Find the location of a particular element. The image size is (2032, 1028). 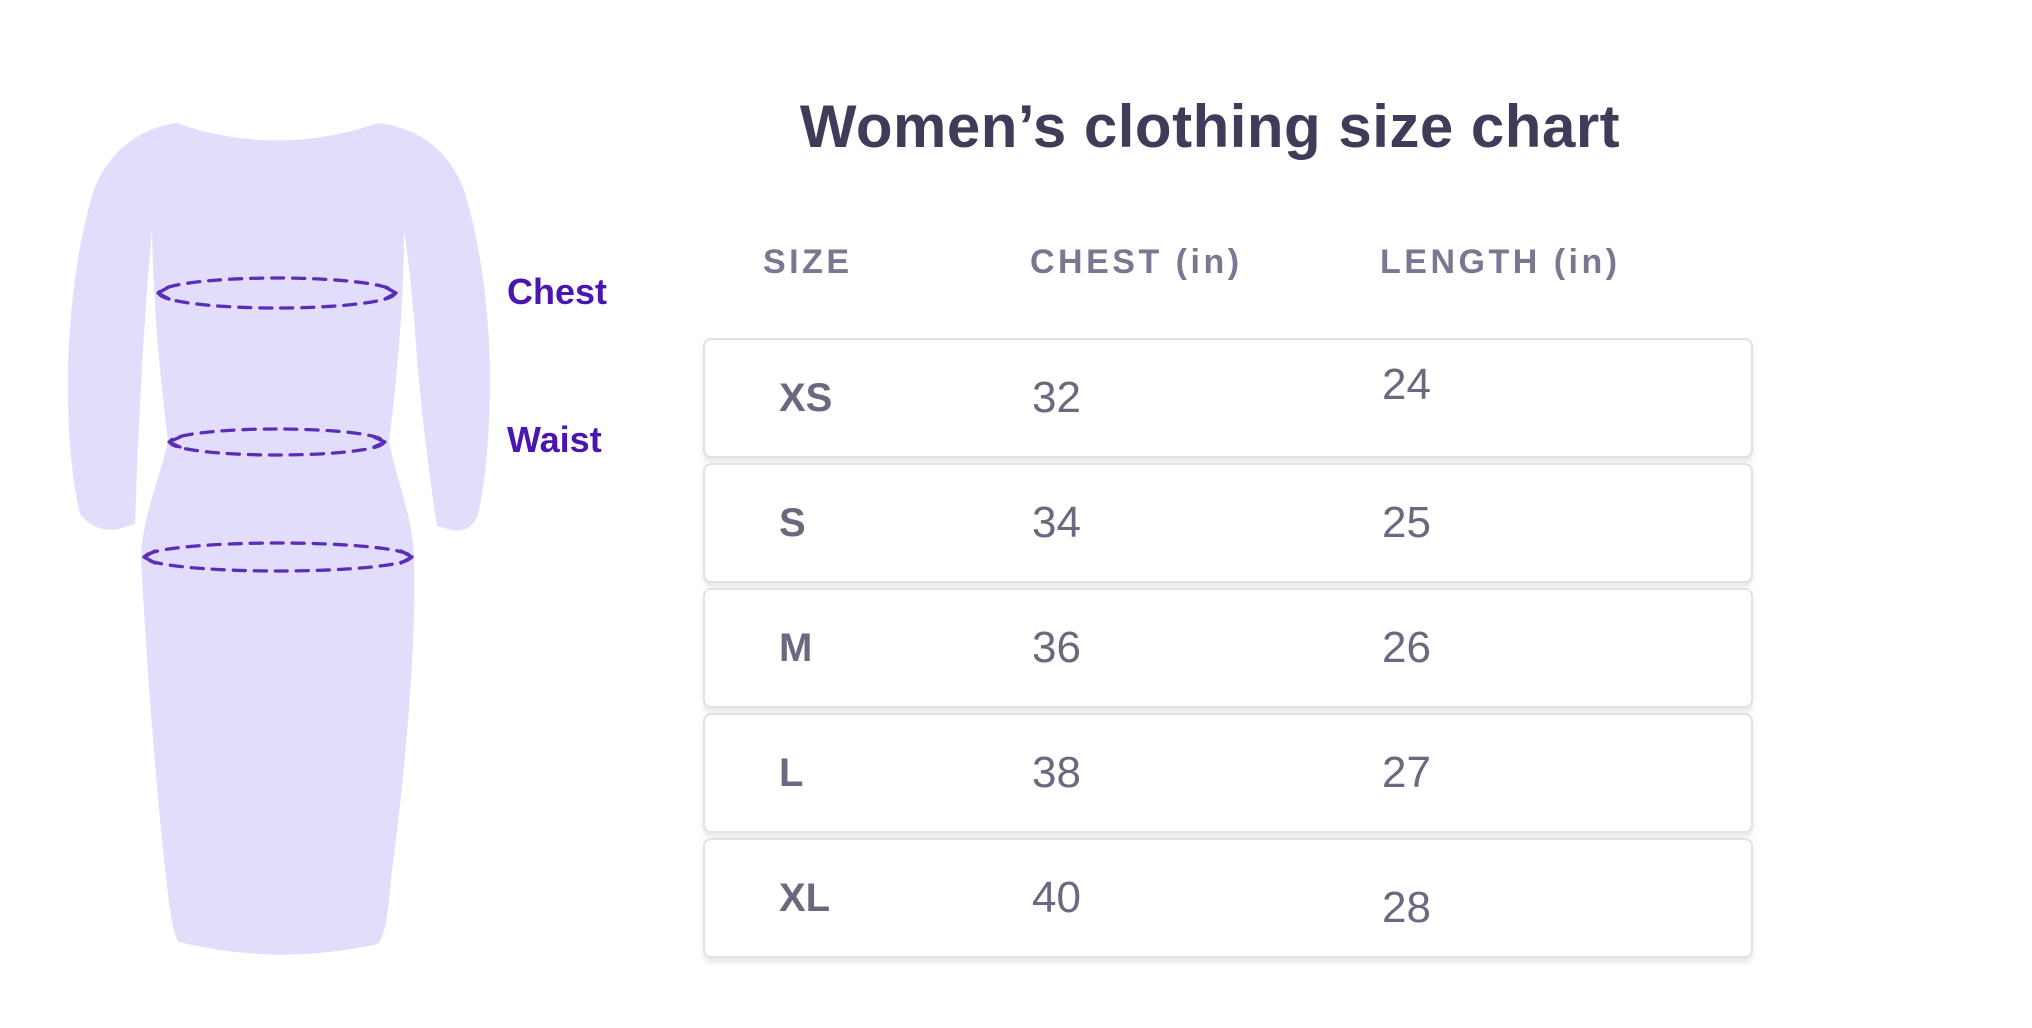

waist-arrow-tips-icon is located at coordinates (277, 442).